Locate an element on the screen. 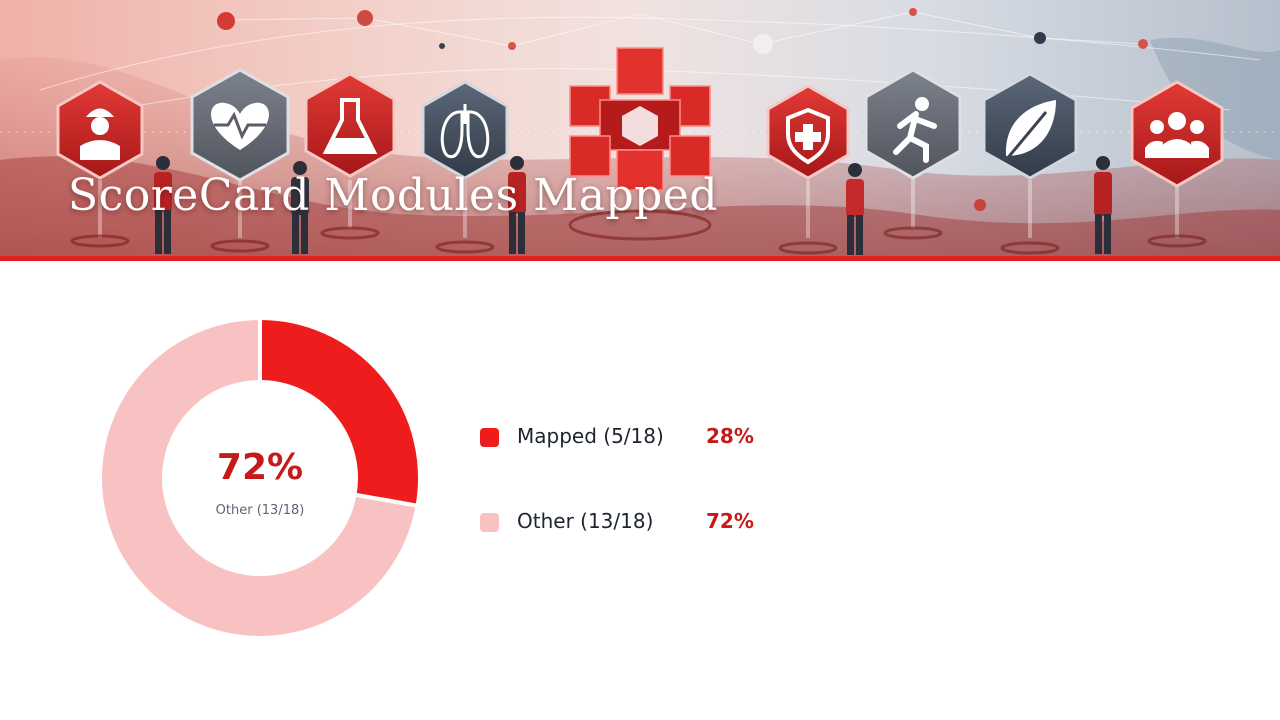 This screenshot has width=1280, height=720. shield-cross-icon is located at coordinates (808, 132).